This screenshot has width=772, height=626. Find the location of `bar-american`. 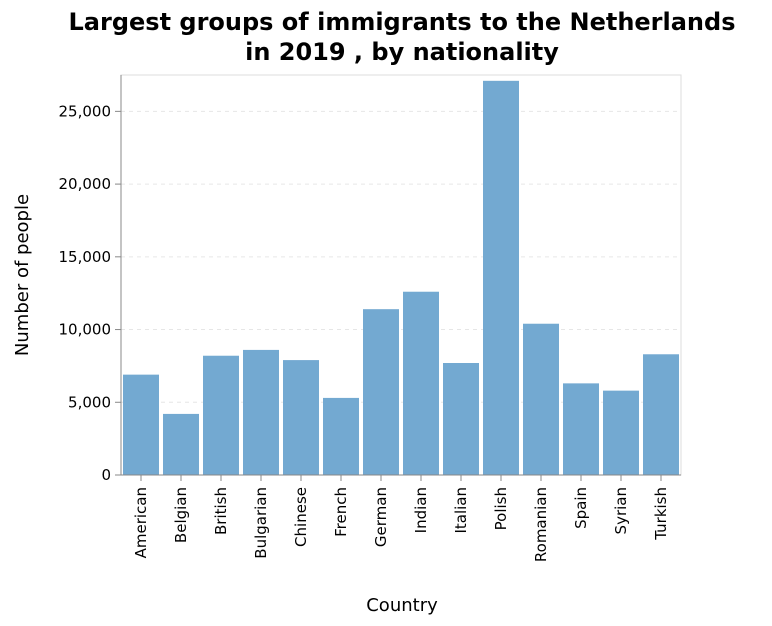

bar-american is located at coordinates (141, 424).